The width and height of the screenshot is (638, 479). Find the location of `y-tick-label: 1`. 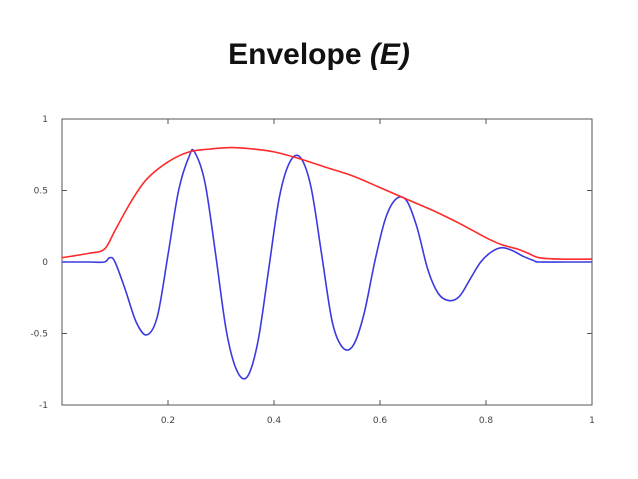

y-tick-label: 1 is located at coordinates (45, 120).